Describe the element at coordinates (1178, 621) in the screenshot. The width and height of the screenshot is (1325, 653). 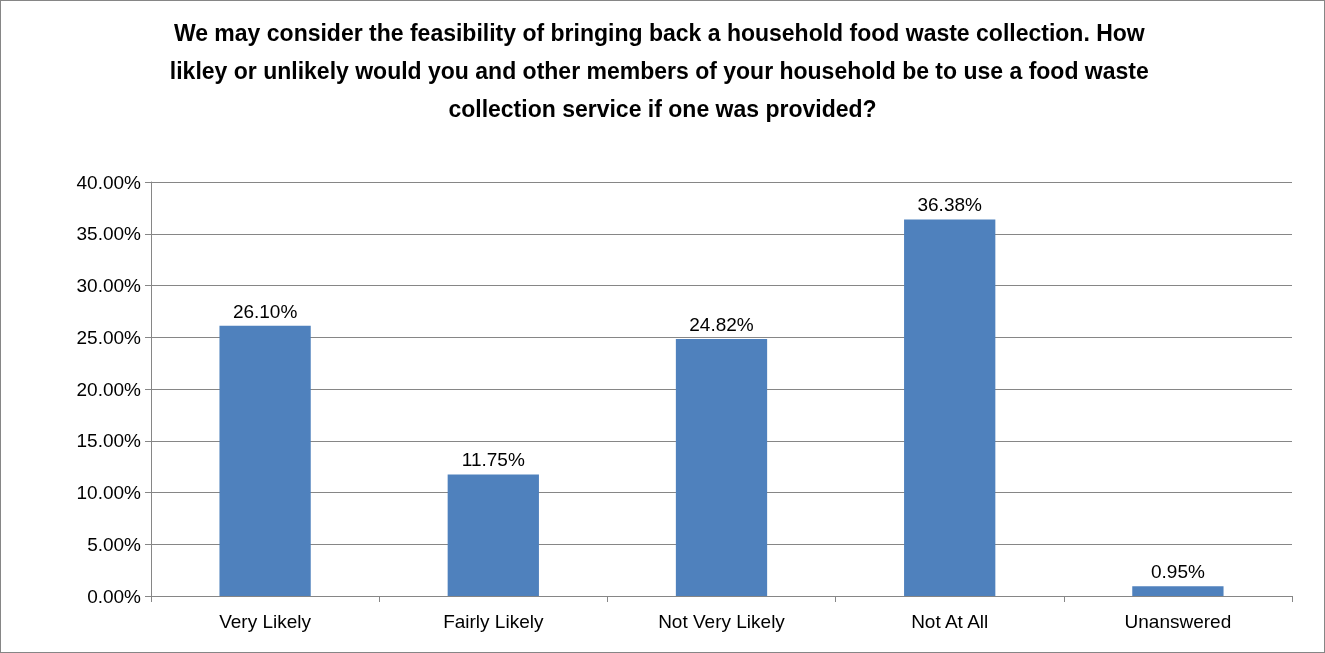
I see `x-tick-label: Unanswered` at that location.